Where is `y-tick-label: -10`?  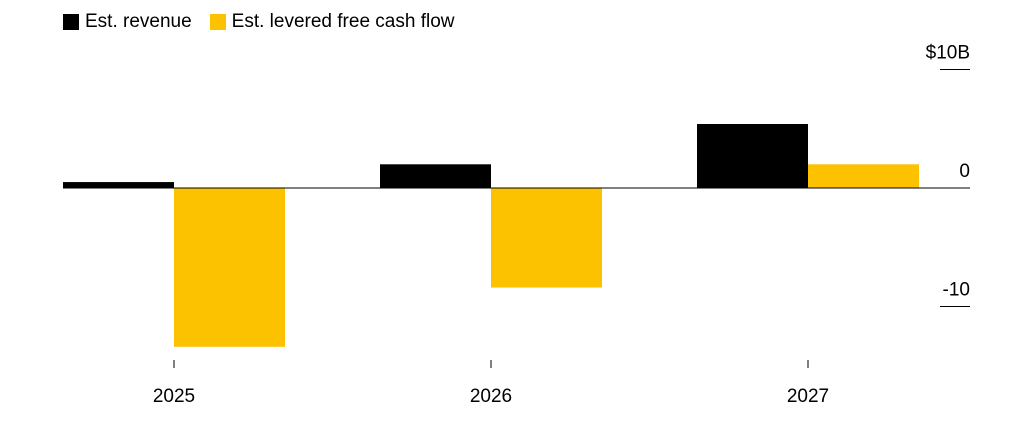 y-tick-label: -10 is located at coordinates (956, 290).